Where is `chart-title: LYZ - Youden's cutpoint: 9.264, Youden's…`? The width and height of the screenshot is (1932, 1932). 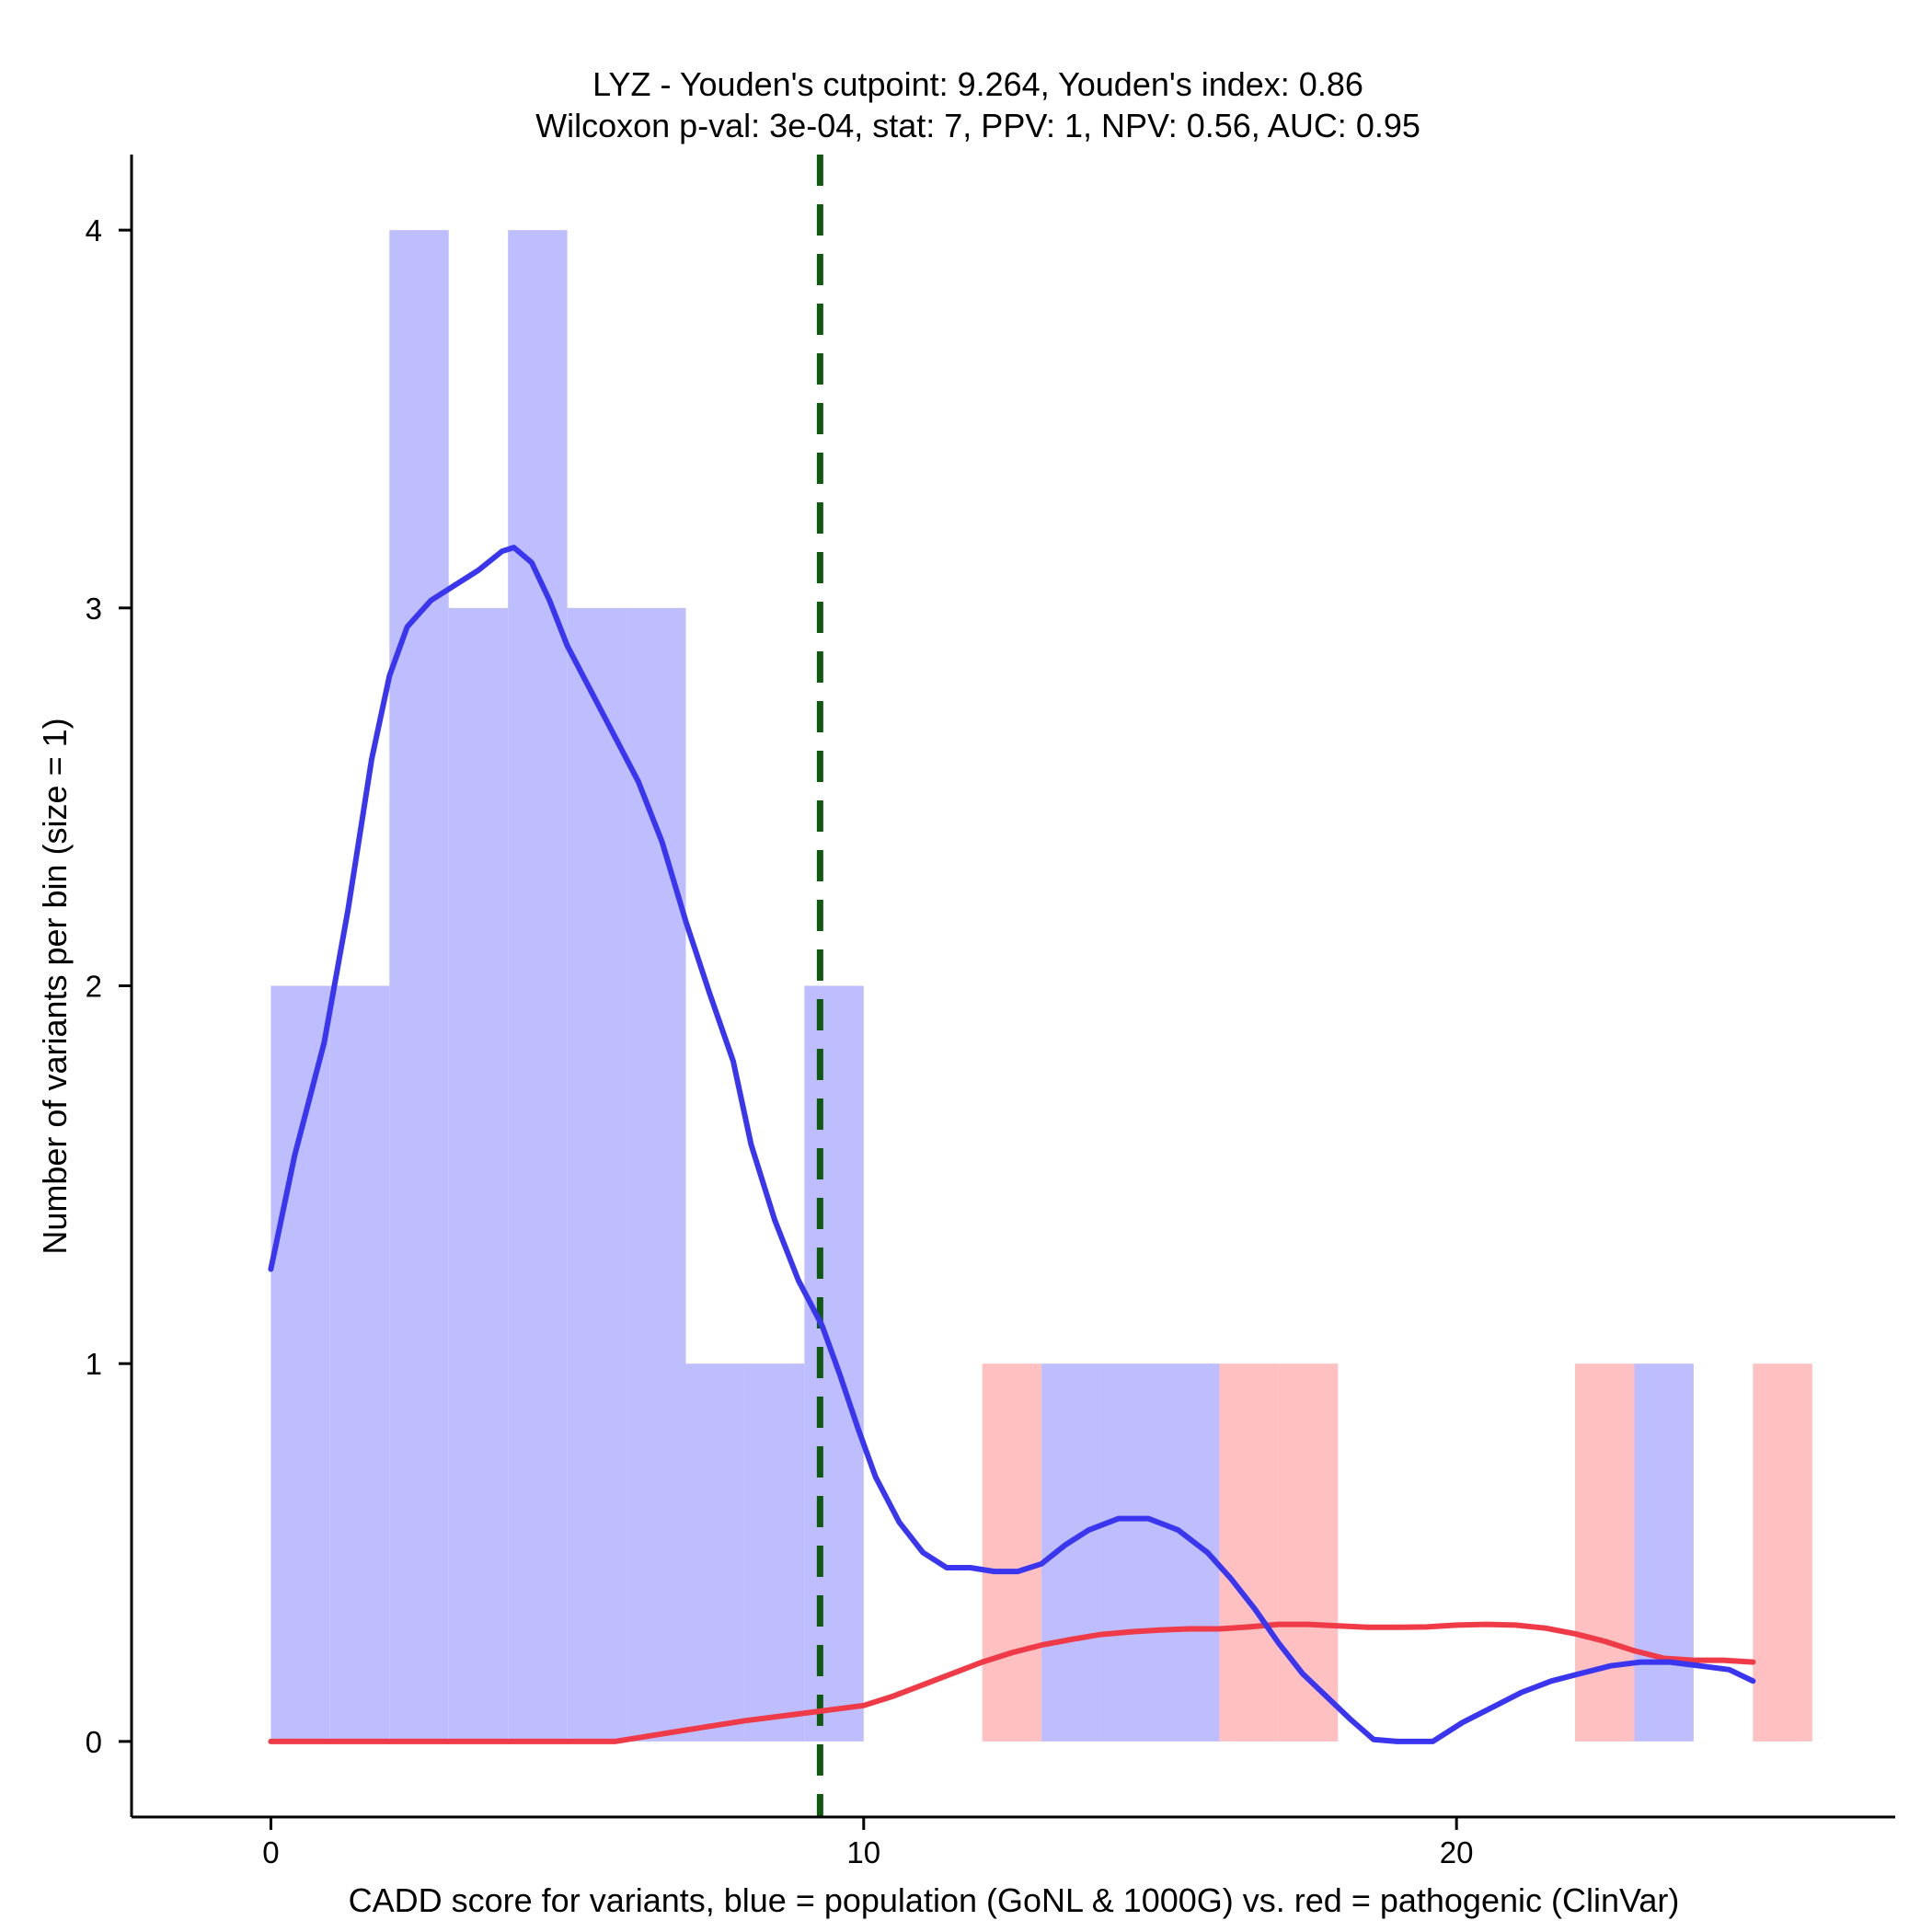 chart-title: LYZ - Youden's cutpoint: 9.264, Youden's… is located at coordinates (977, 84).